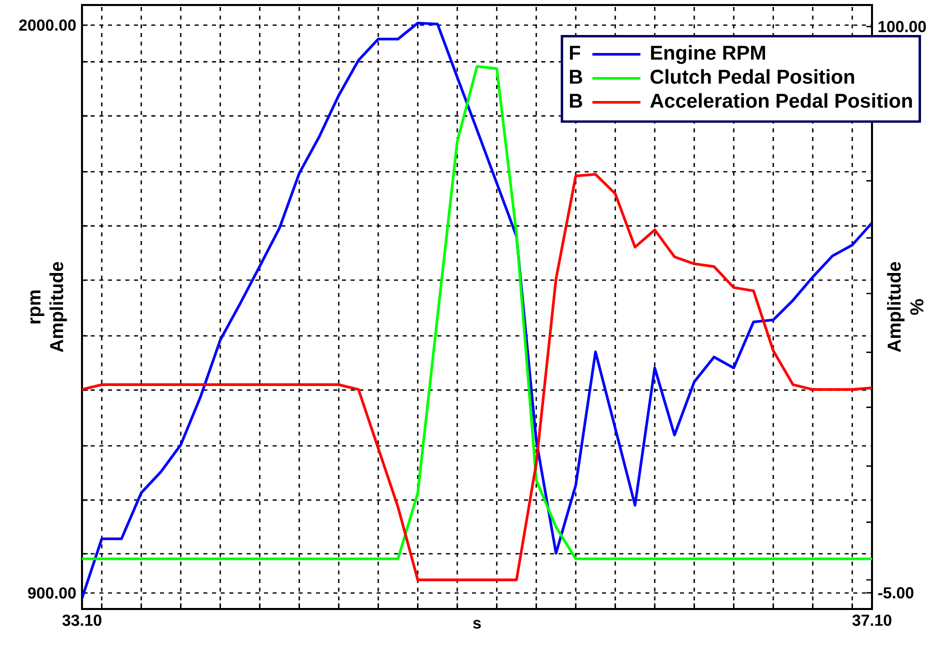  Describe the element at coordinates (575, 53) in the screenshot. I see `annotation: F` at that location.